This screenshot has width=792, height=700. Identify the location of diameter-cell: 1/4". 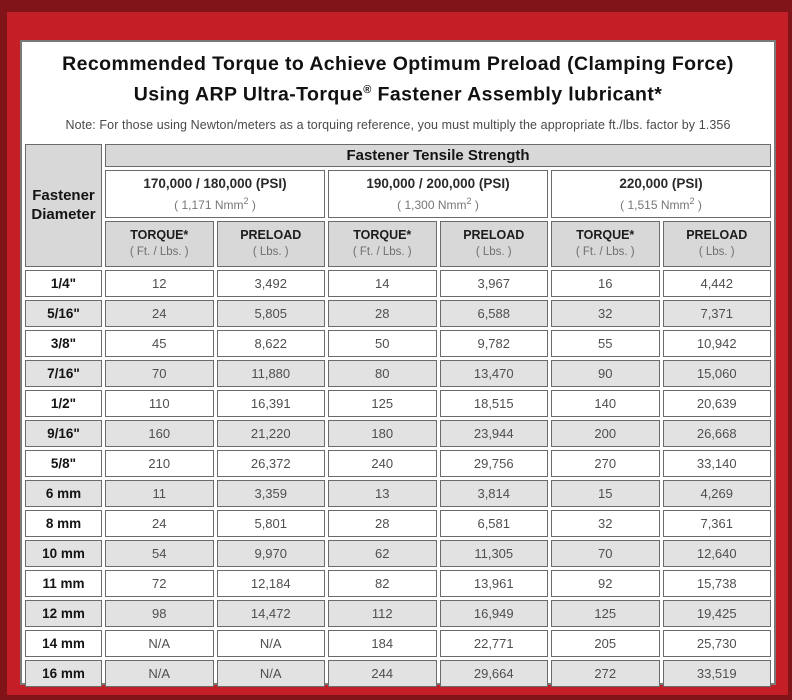
(63, 283).